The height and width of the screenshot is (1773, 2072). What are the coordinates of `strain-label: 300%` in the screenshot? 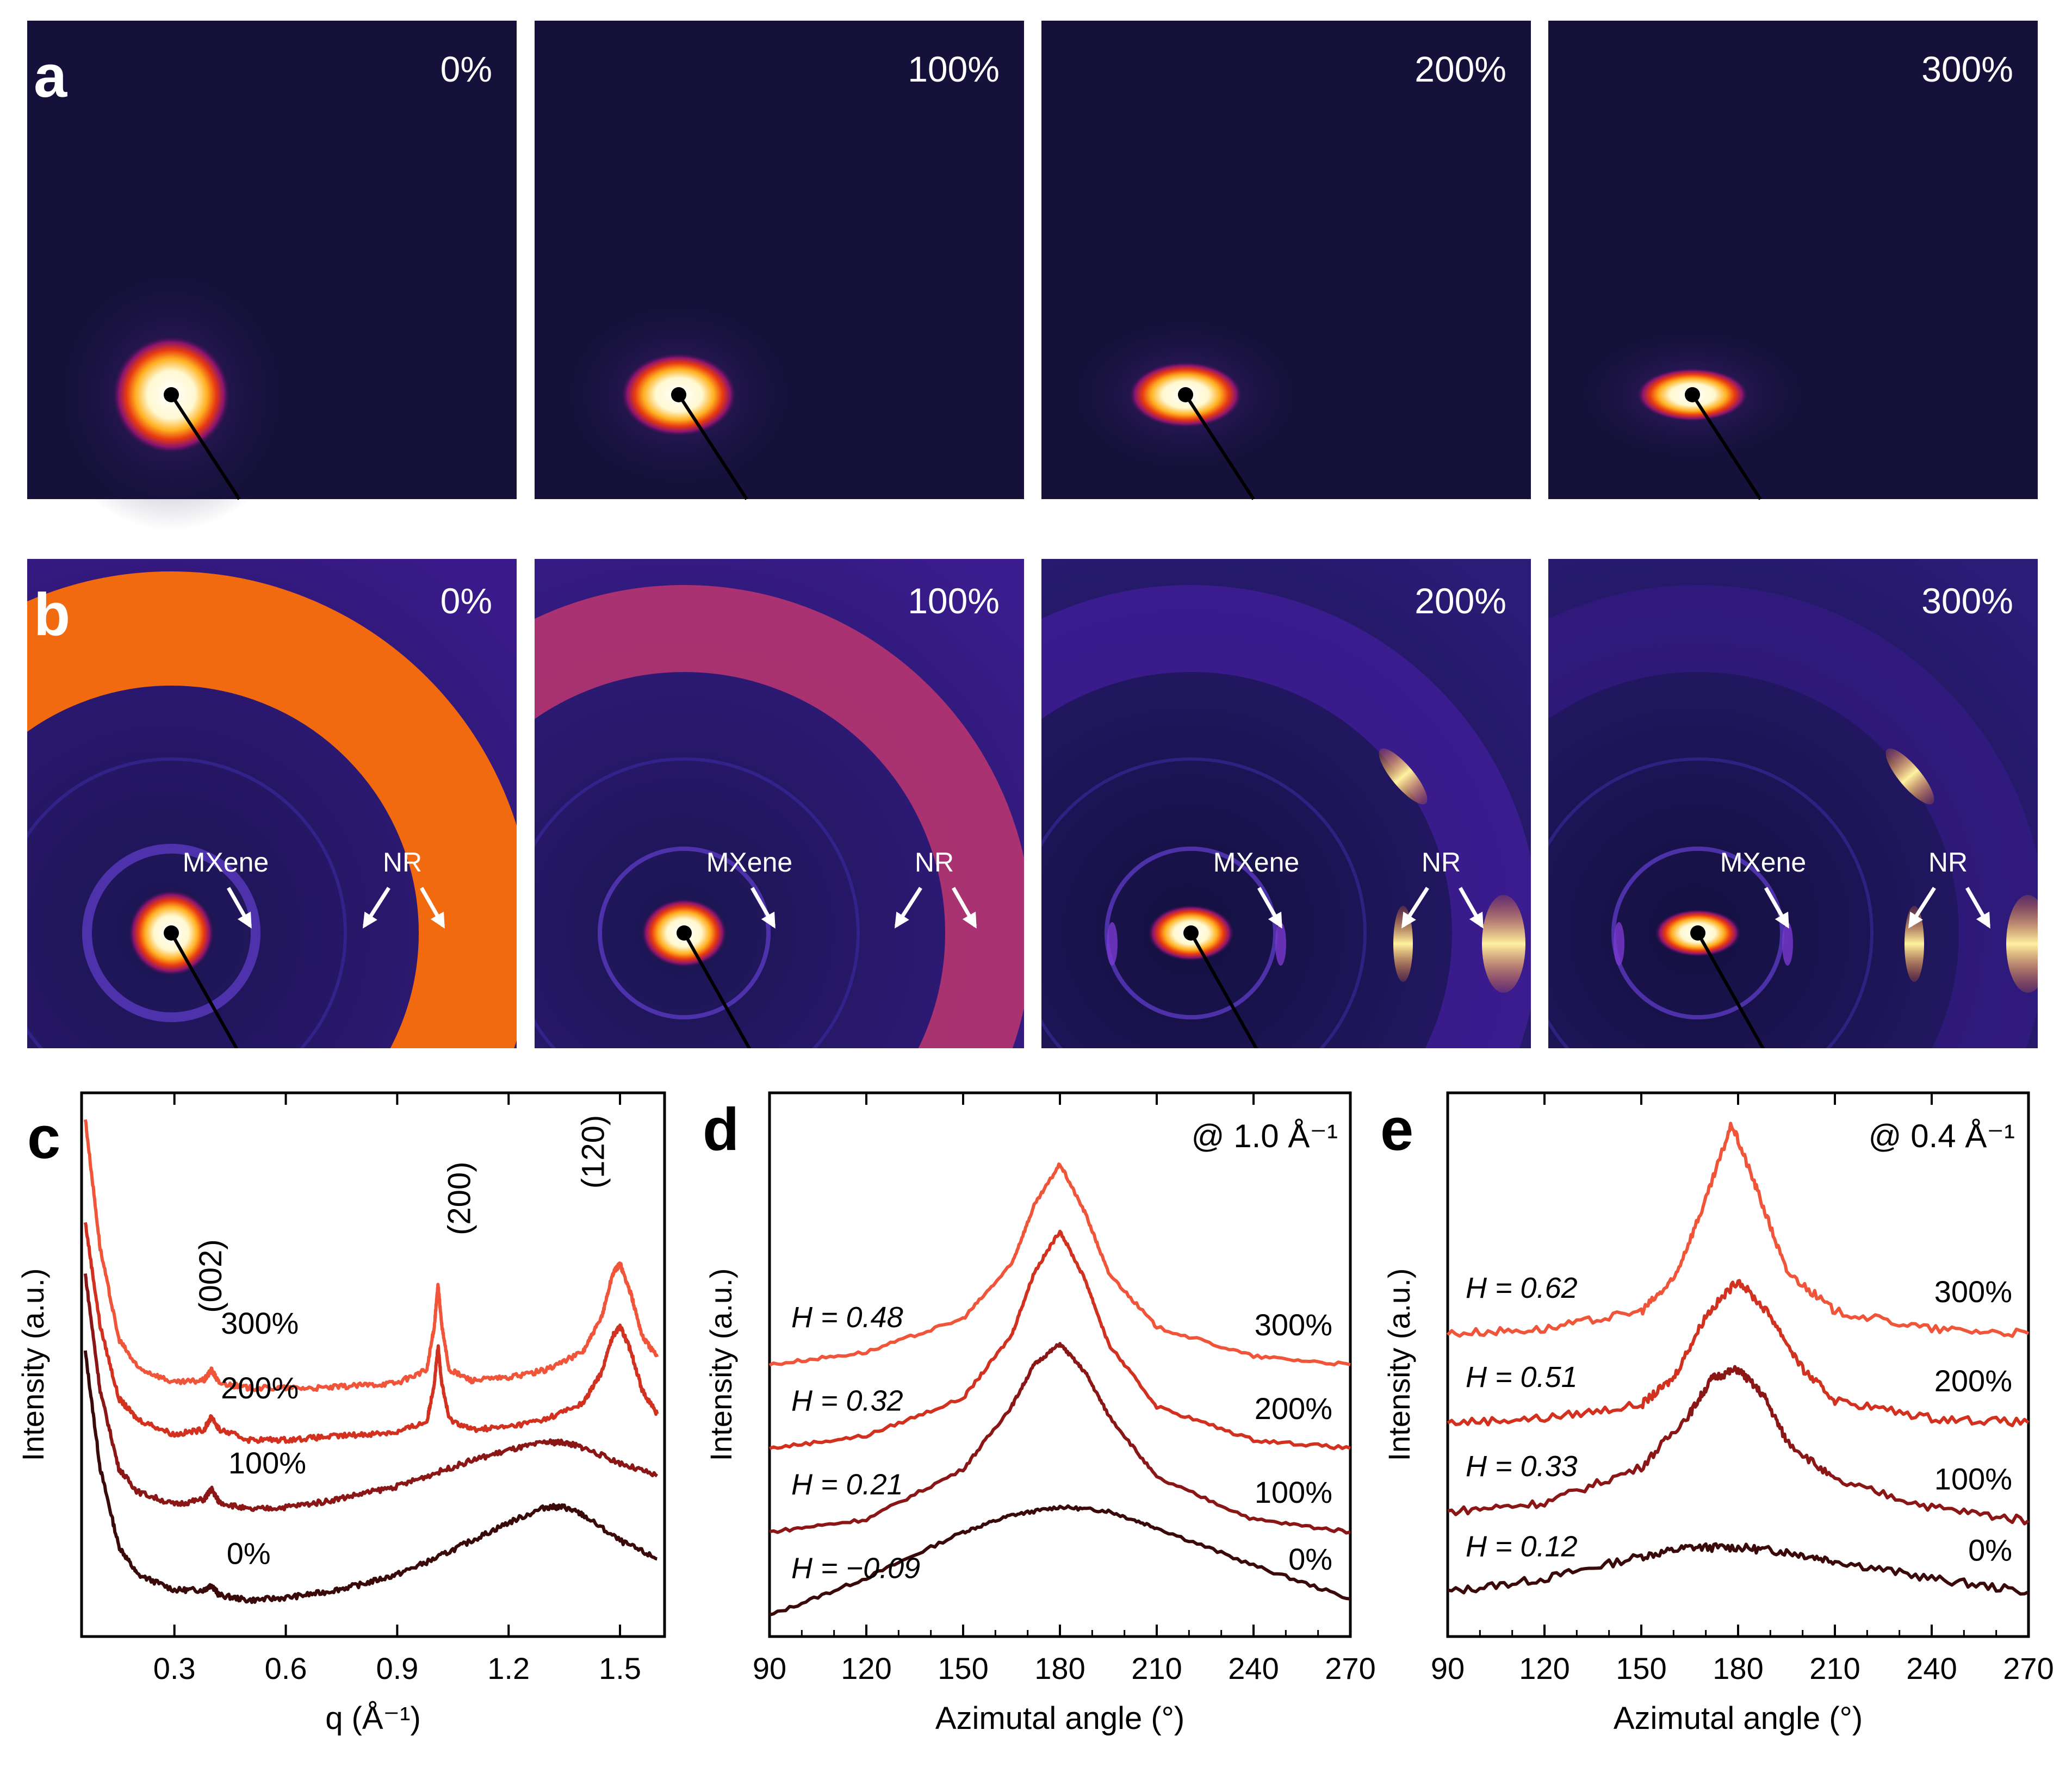 It's located at (1967, 601).